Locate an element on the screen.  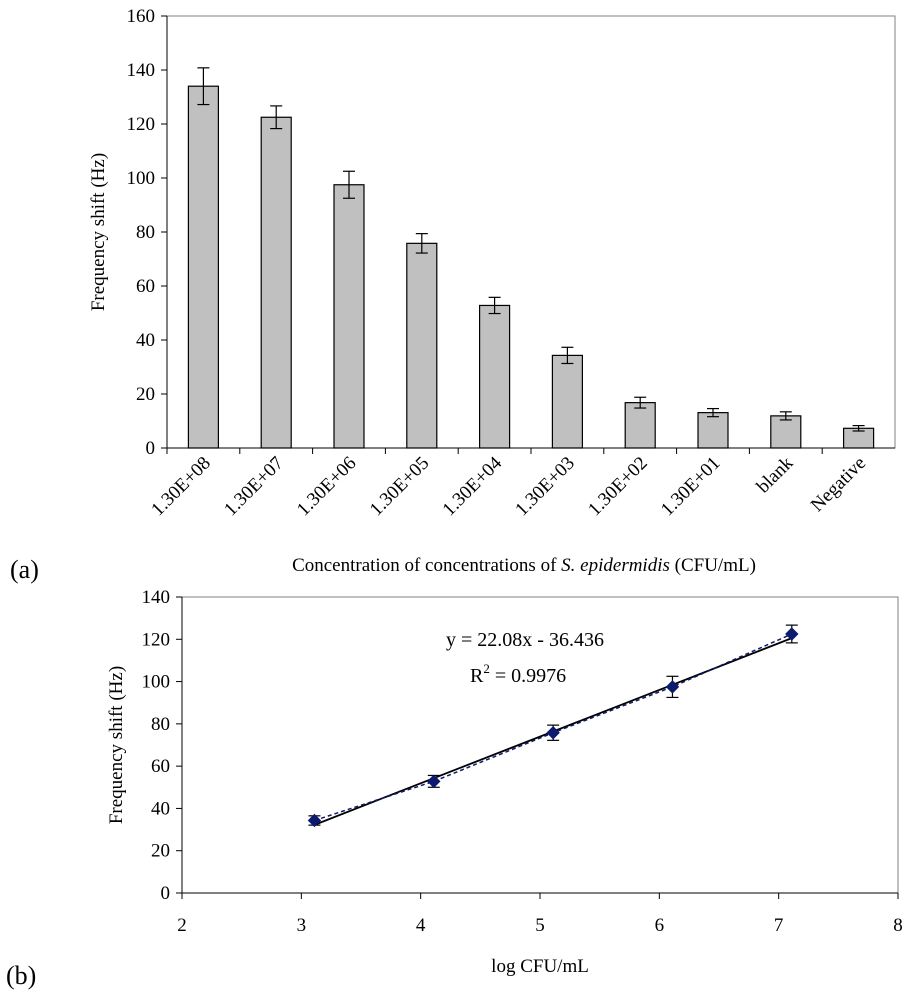
bar-y-axis-label: Frequency shift (Hz) is located at coordinates (98, 232).